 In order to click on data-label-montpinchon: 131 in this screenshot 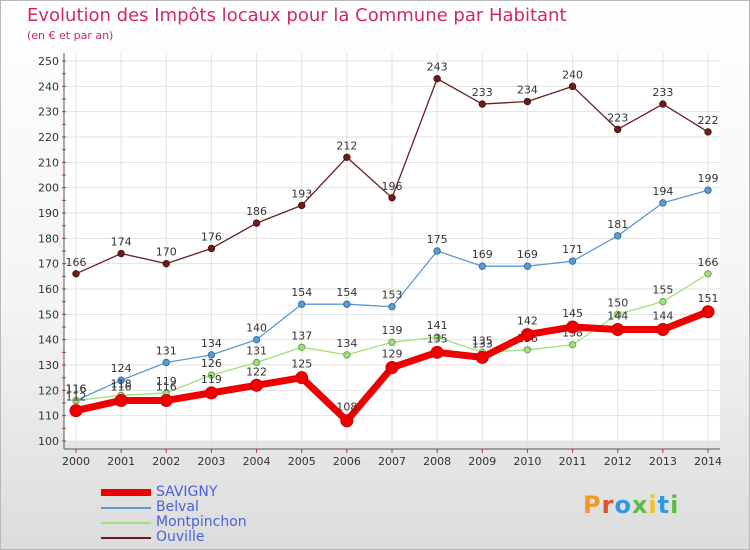, I will do `click(256, 350)`.